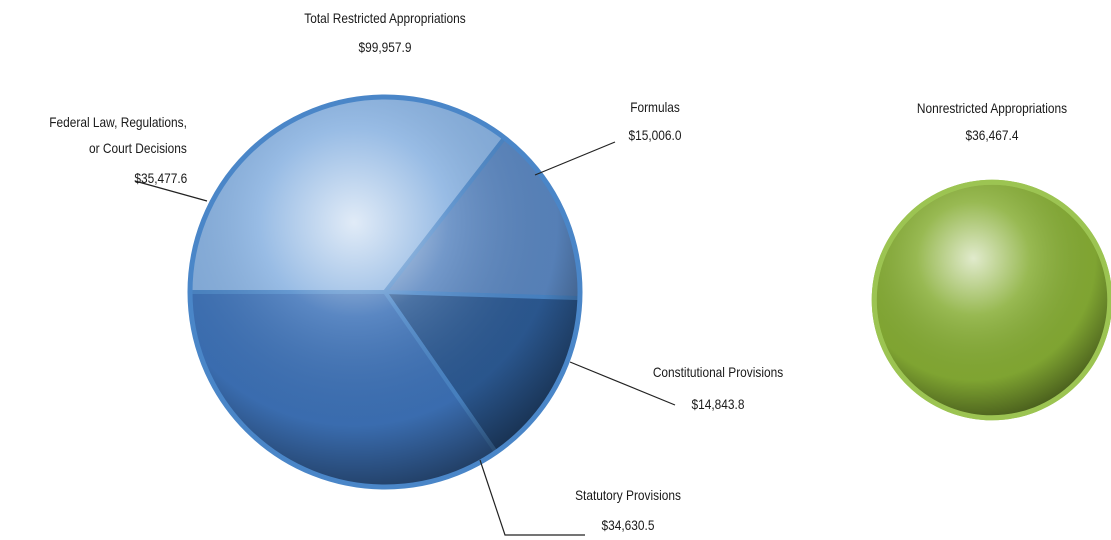 The image size is (1111, 540). Describe the element at coordinates (628, 525) in the screenshot. I see `slice-value: $34,630.5` at that location.